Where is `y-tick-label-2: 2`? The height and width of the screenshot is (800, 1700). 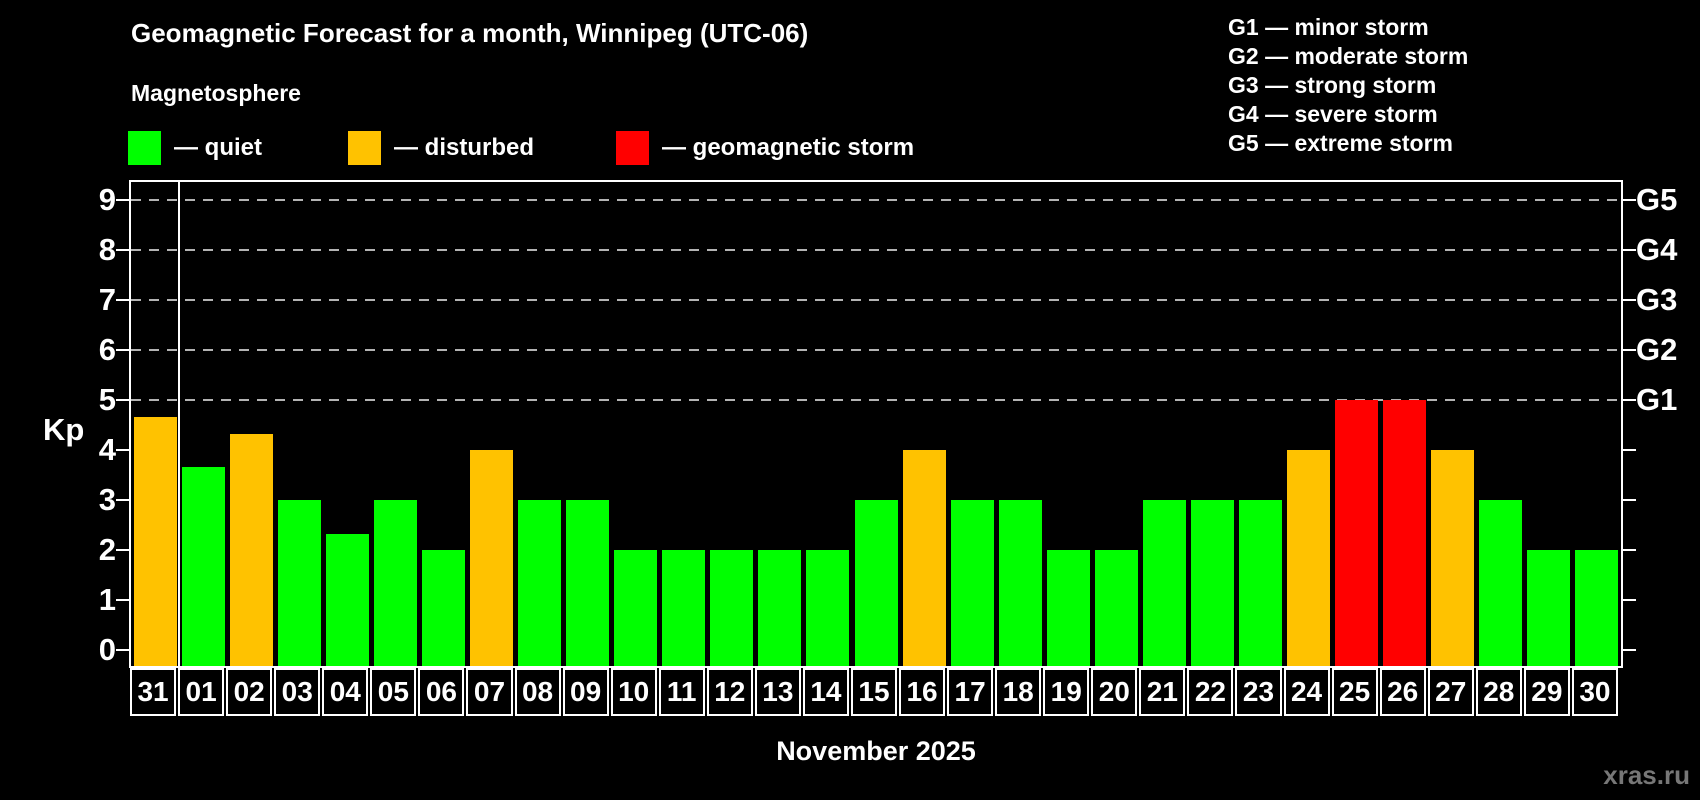 y-tick-label-2: 2 is located at coordinates (107, 549).